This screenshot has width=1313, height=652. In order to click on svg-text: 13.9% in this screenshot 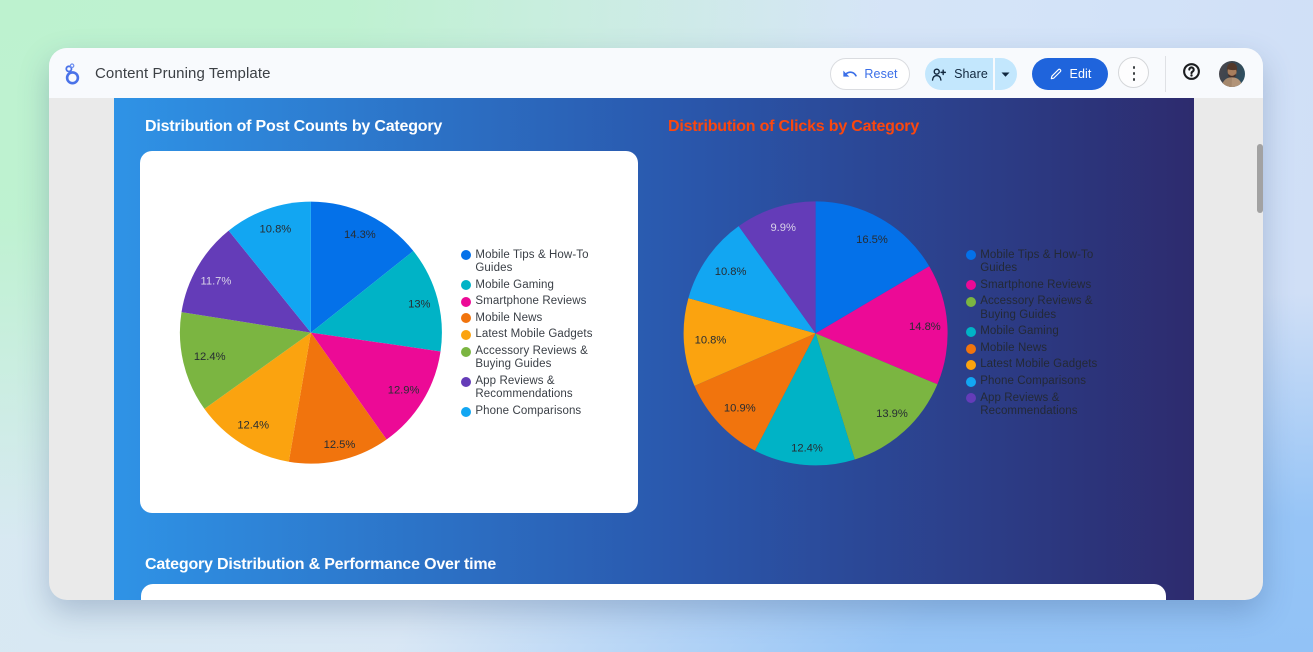, I will do `click(892, 414)`.